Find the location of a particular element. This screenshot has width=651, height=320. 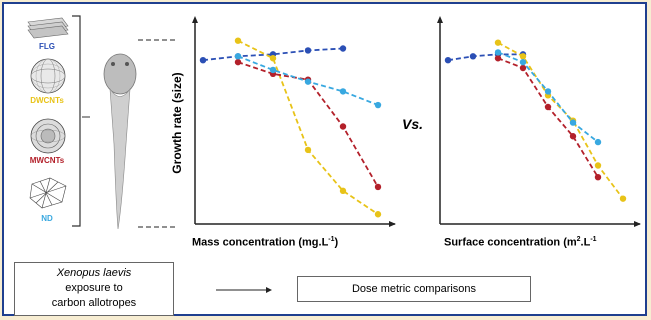

x-axis-label-surface-sup: 2 is located at coordinates (578, 239).